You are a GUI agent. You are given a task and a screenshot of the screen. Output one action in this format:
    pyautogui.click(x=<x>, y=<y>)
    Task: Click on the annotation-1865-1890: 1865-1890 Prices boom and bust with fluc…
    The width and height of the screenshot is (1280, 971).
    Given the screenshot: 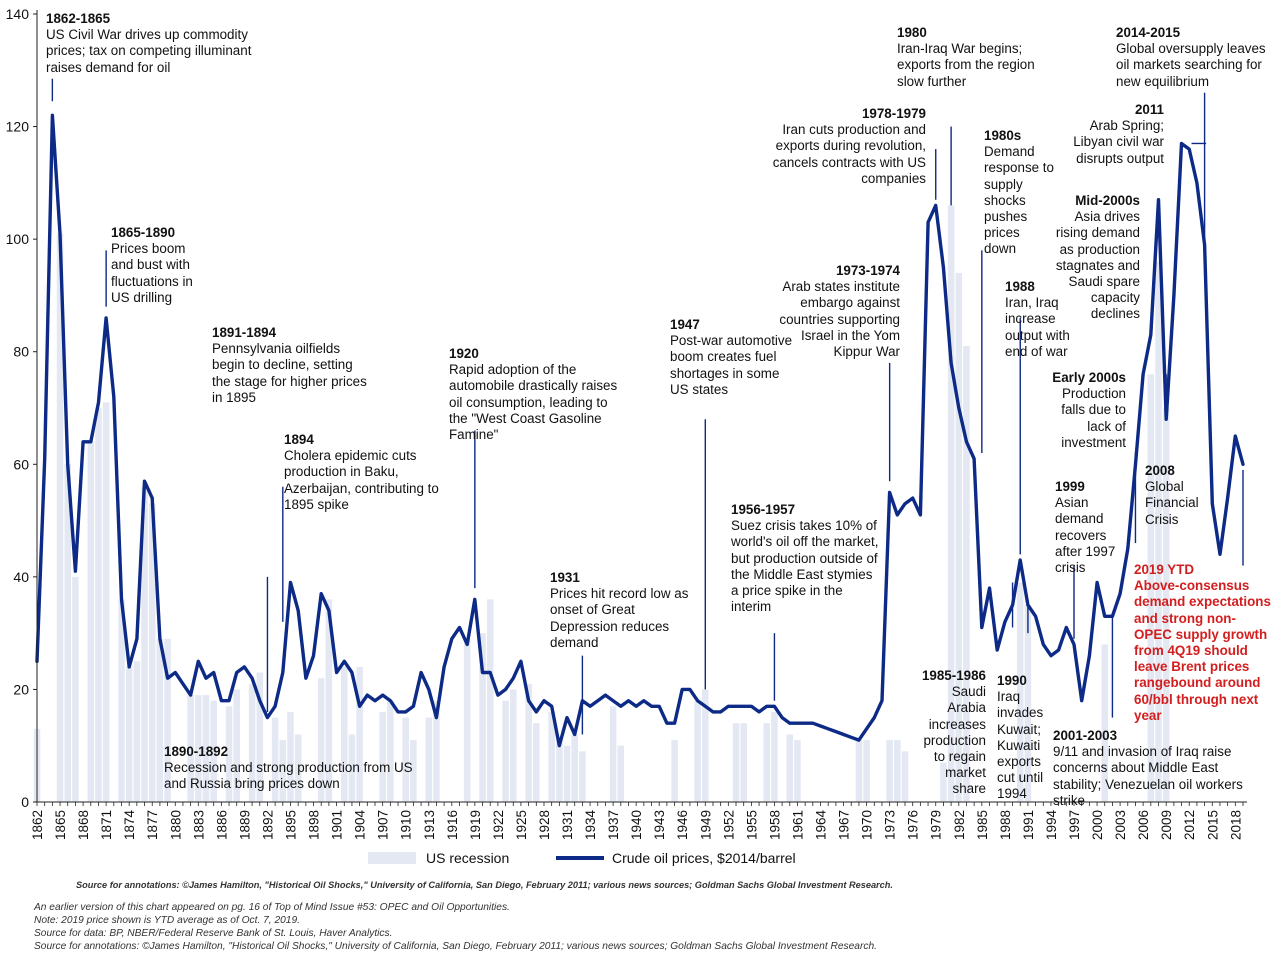 What is the action you would take?
    pyautogui.click(x=160, y=265)
    